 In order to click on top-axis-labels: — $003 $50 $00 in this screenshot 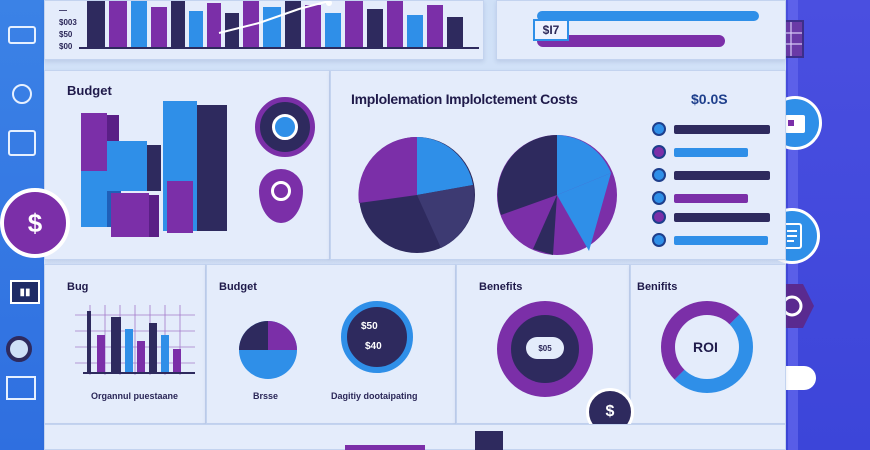, I will do `click(68, 29)`.